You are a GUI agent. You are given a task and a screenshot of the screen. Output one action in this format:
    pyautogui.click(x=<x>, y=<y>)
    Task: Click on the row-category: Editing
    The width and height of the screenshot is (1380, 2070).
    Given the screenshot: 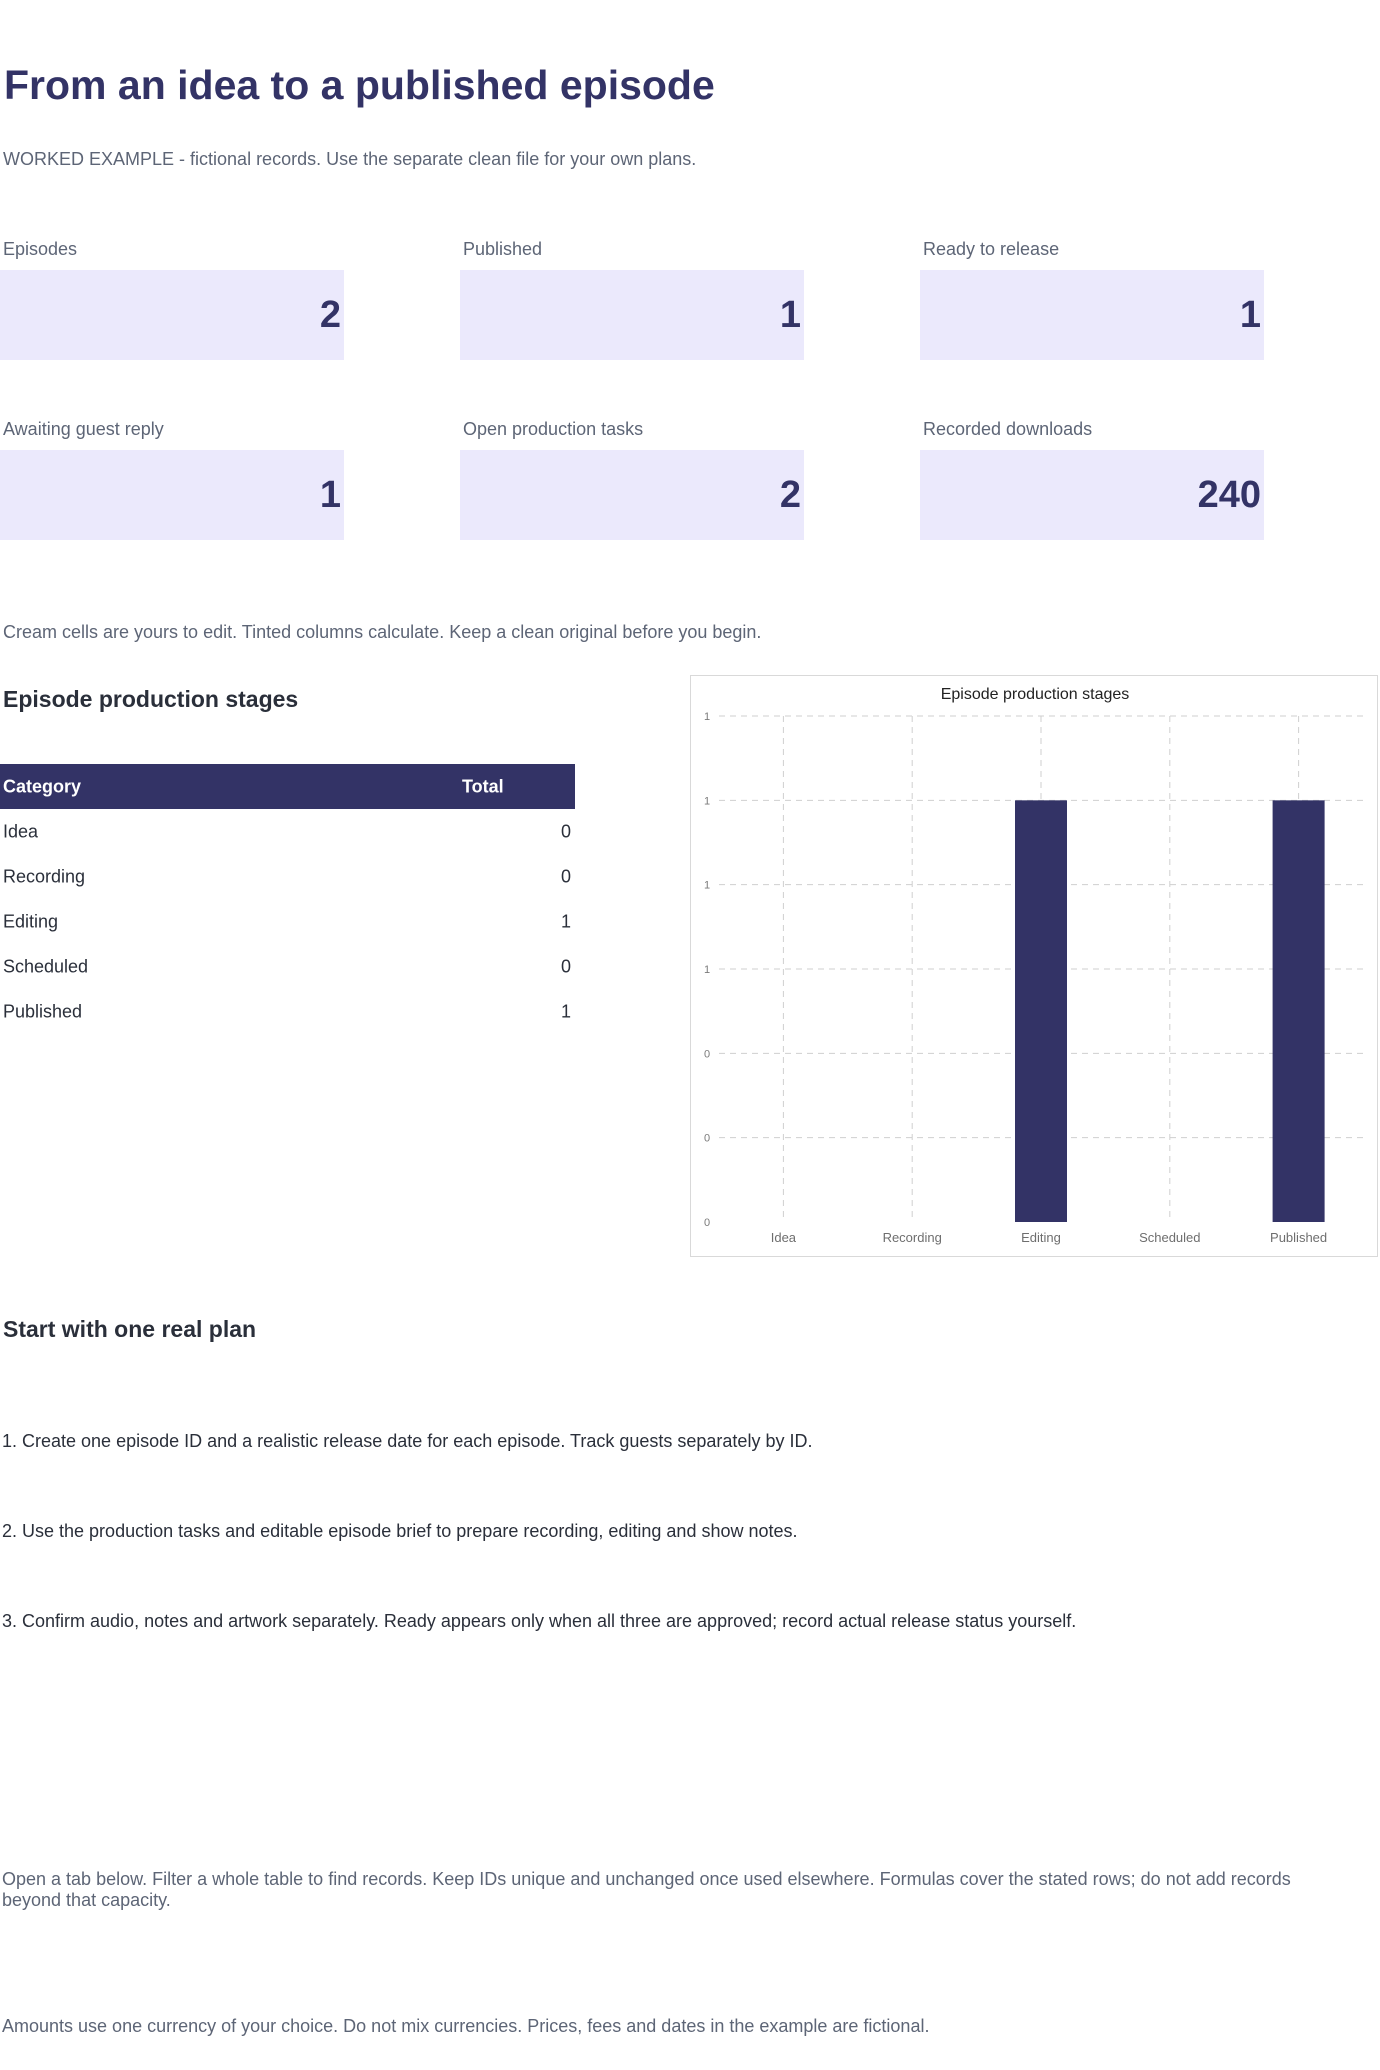 What is the action you would take?
    pyautogui.click(x=31, y=921)
    